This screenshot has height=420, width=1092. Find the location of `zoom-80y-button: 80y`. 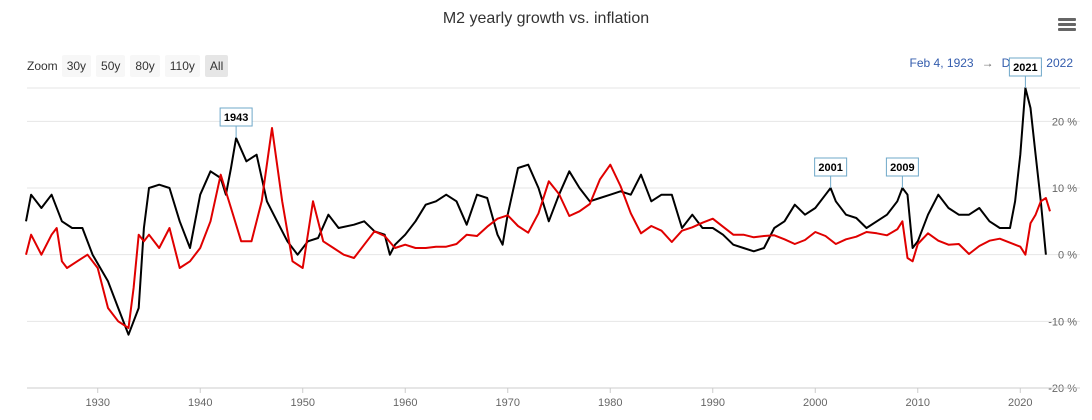

zoom-80y-button: 80y is located at coordinates (145, 66).